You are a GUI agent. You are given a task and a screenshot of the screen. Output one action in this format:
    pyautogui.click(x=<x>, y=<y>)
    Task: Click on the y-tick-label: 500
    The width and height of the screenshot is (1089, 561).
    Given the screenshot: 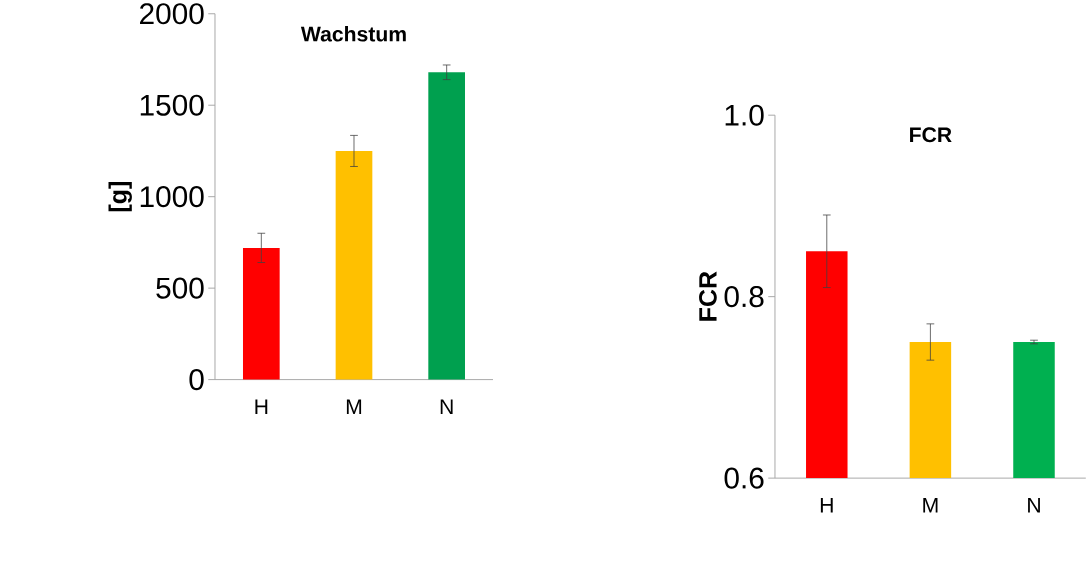 What is the action you would take?
    pyautogui.click(x=180, y=288)
    